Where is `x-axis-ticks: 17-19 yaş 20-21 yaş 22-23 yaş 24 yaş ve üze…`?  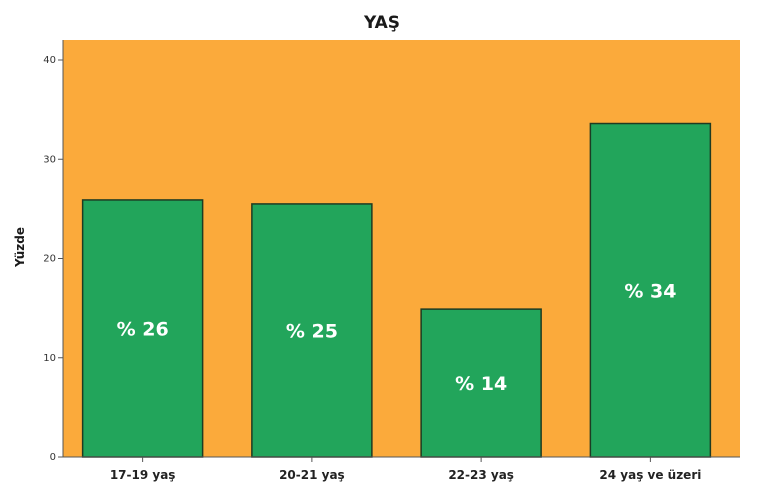 x-axis-ticks: 17-19 yaş 20-21 yaş 22-23 yaş 24 yaş ve üze… is located at coordinates (401, 469).